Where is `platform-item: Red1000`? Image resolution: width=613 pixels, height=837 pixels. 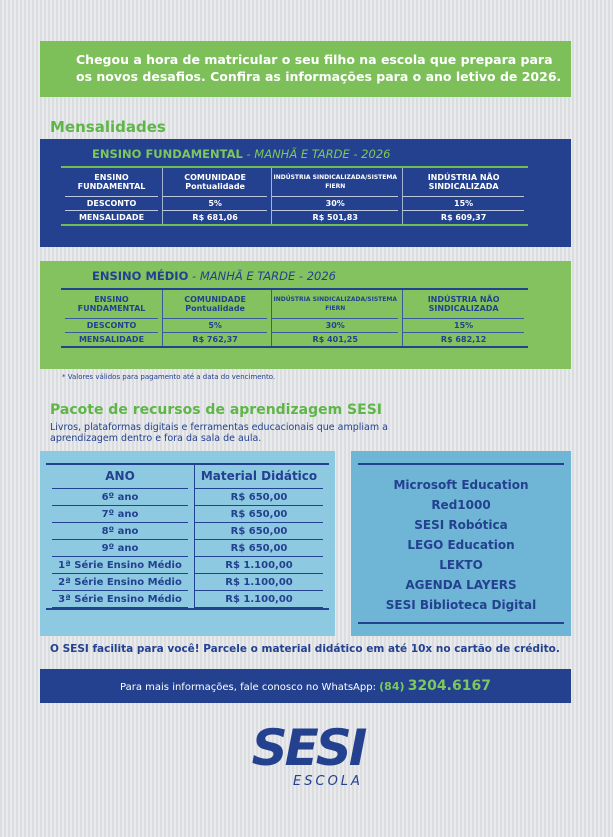
platform-item: Red1000 is located at coordinates (461, 505).